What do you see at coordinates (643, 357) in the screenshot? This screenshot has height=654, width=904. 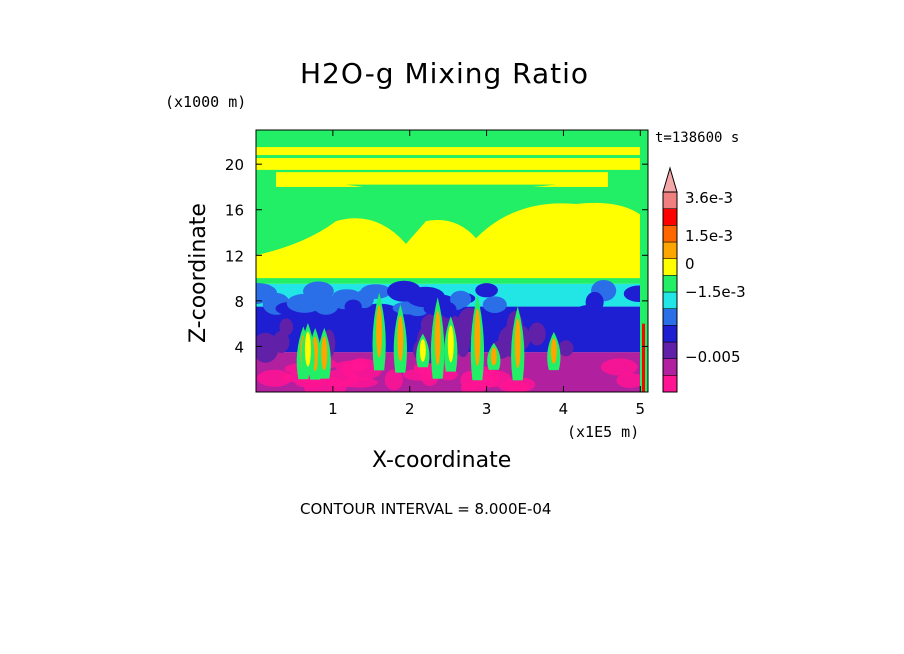 I see `right-edge-streak` at bounding box center [643, 357].